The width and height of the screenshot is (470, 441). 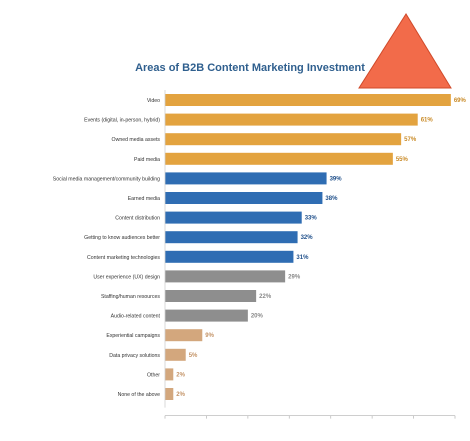 What do you see at coordinates (265, 297) in the screenshot?
I see `value-label: 22%` at bounding box center [265, 297].